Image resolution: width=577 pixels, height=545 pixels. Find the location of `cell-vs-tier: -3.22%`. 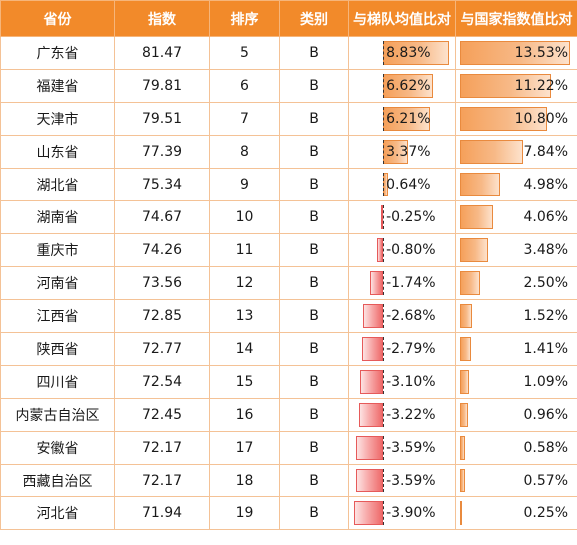

cell-vs-tier: -3.22% is located at coordinates (402, 414).